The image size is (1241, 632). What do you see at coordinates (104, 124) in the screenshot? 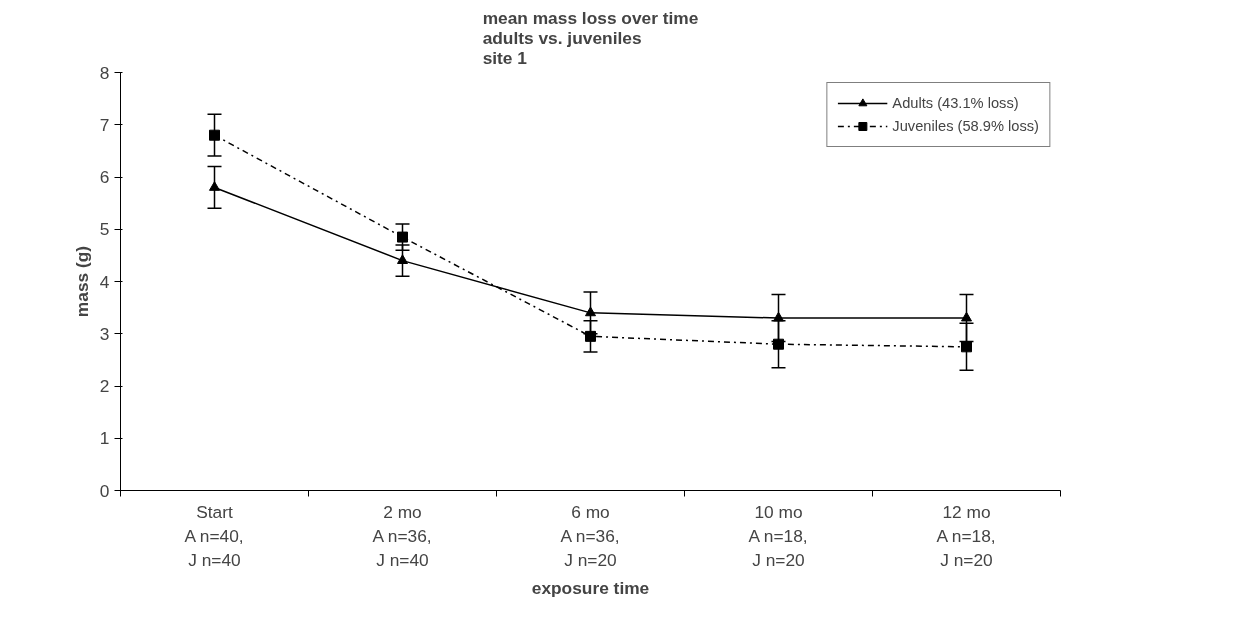
I see `y-tick-label: 7` at bounding box center [104, 124].